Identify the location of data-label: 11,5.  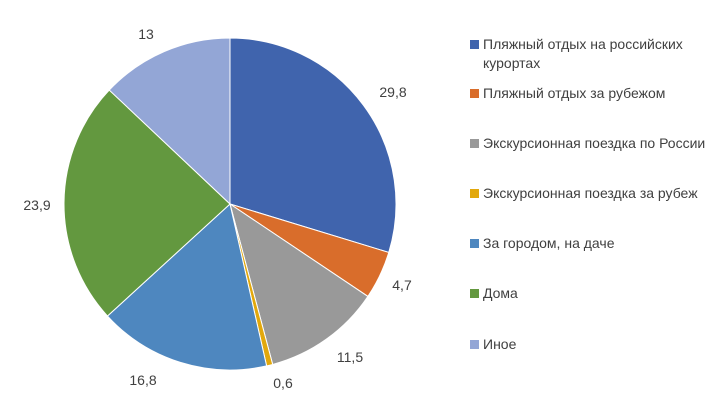
(350, 357).